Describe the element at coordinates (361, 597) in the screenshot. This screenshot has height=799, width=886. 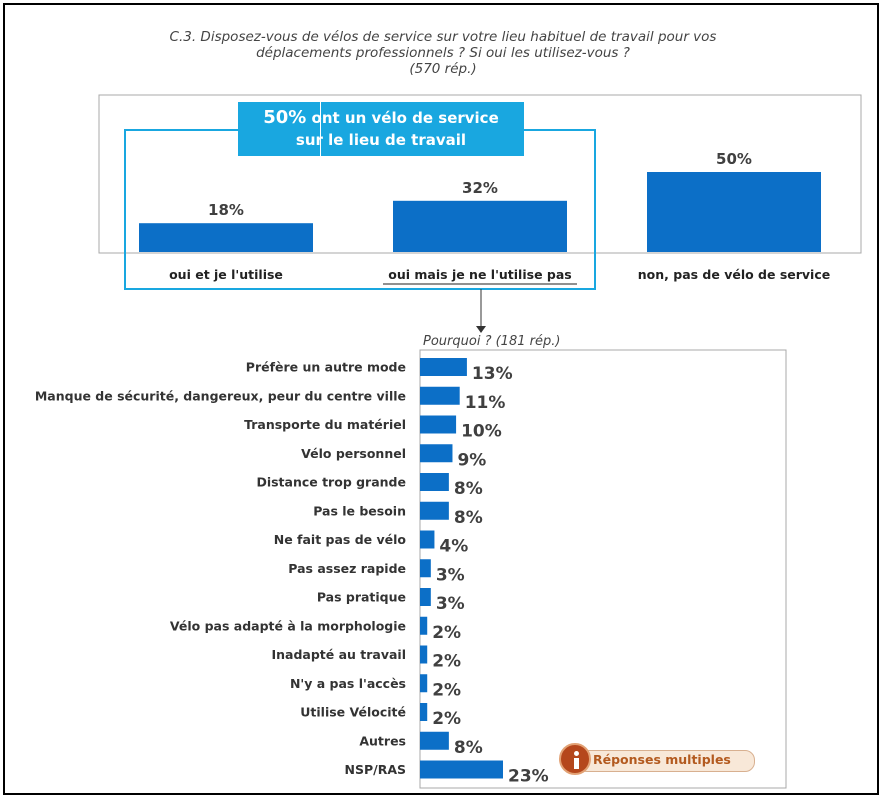
I see `reason-label: Pas pratique` at that location.